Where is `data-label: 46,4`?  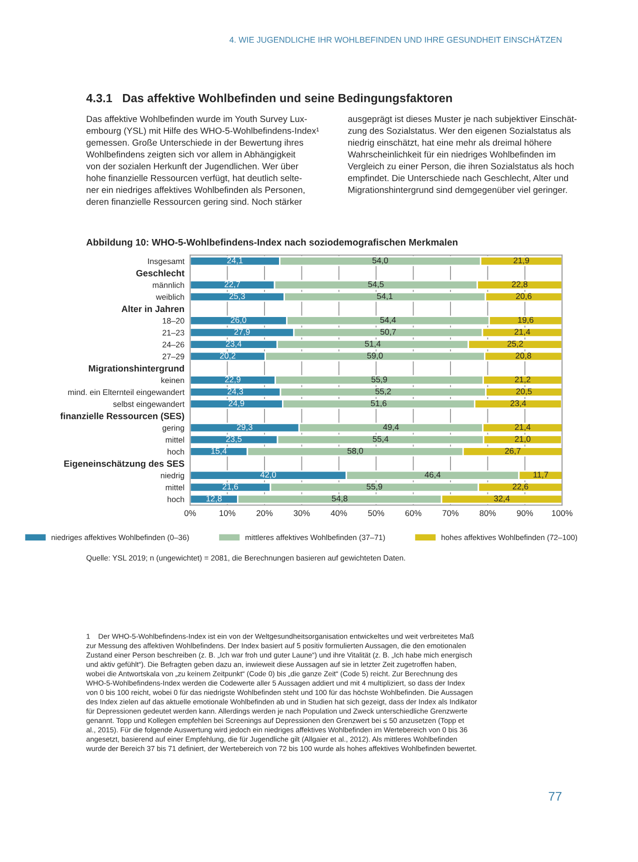 data-label: 46,4 is located at coordinates (432, 475).